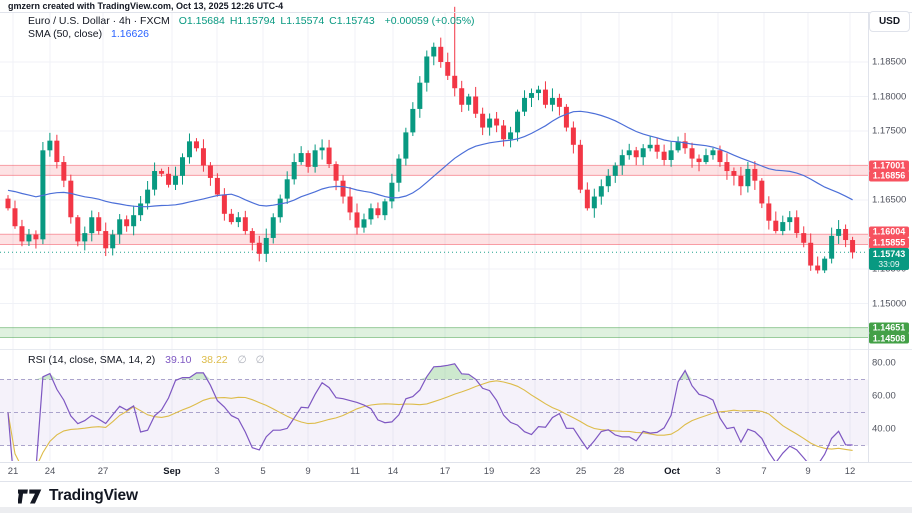  Describe the element at coordinates (30, 496) in the screenshot. I see `tradingview-logo-icon` at that location.